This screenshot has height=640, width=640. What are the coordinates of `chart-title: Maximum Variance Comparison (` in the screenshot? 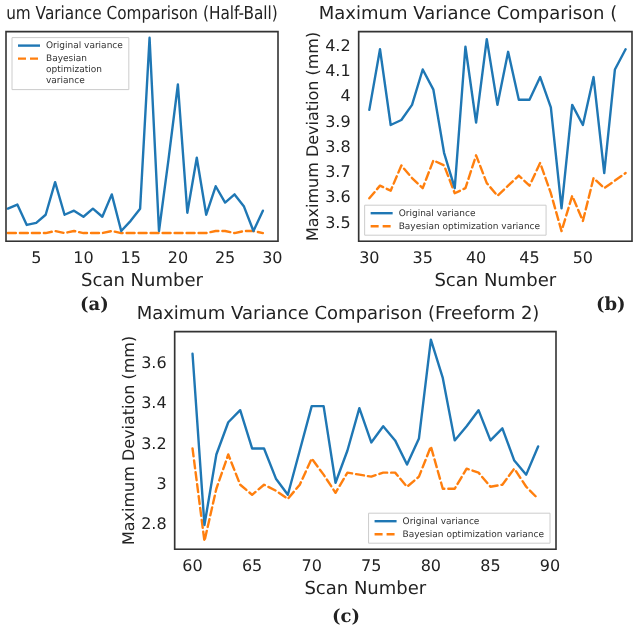 It's located at (468, 15).